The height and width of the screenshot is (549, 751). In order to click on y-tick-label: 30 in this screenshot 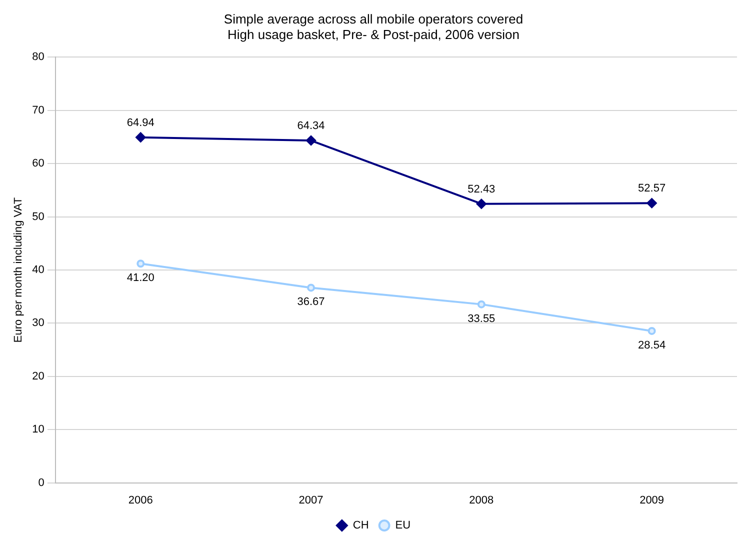, I will do `click(38, 323)`.